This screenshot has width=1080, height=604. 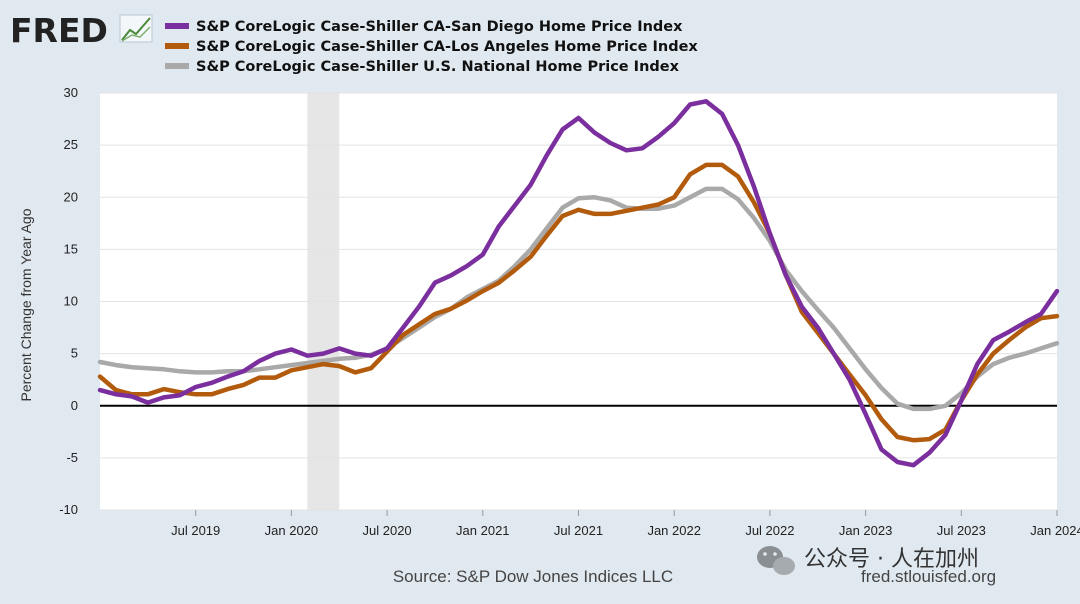 I want to click on fred-site-link: fred.stlouisfed.org, so click(x=928, y=576).